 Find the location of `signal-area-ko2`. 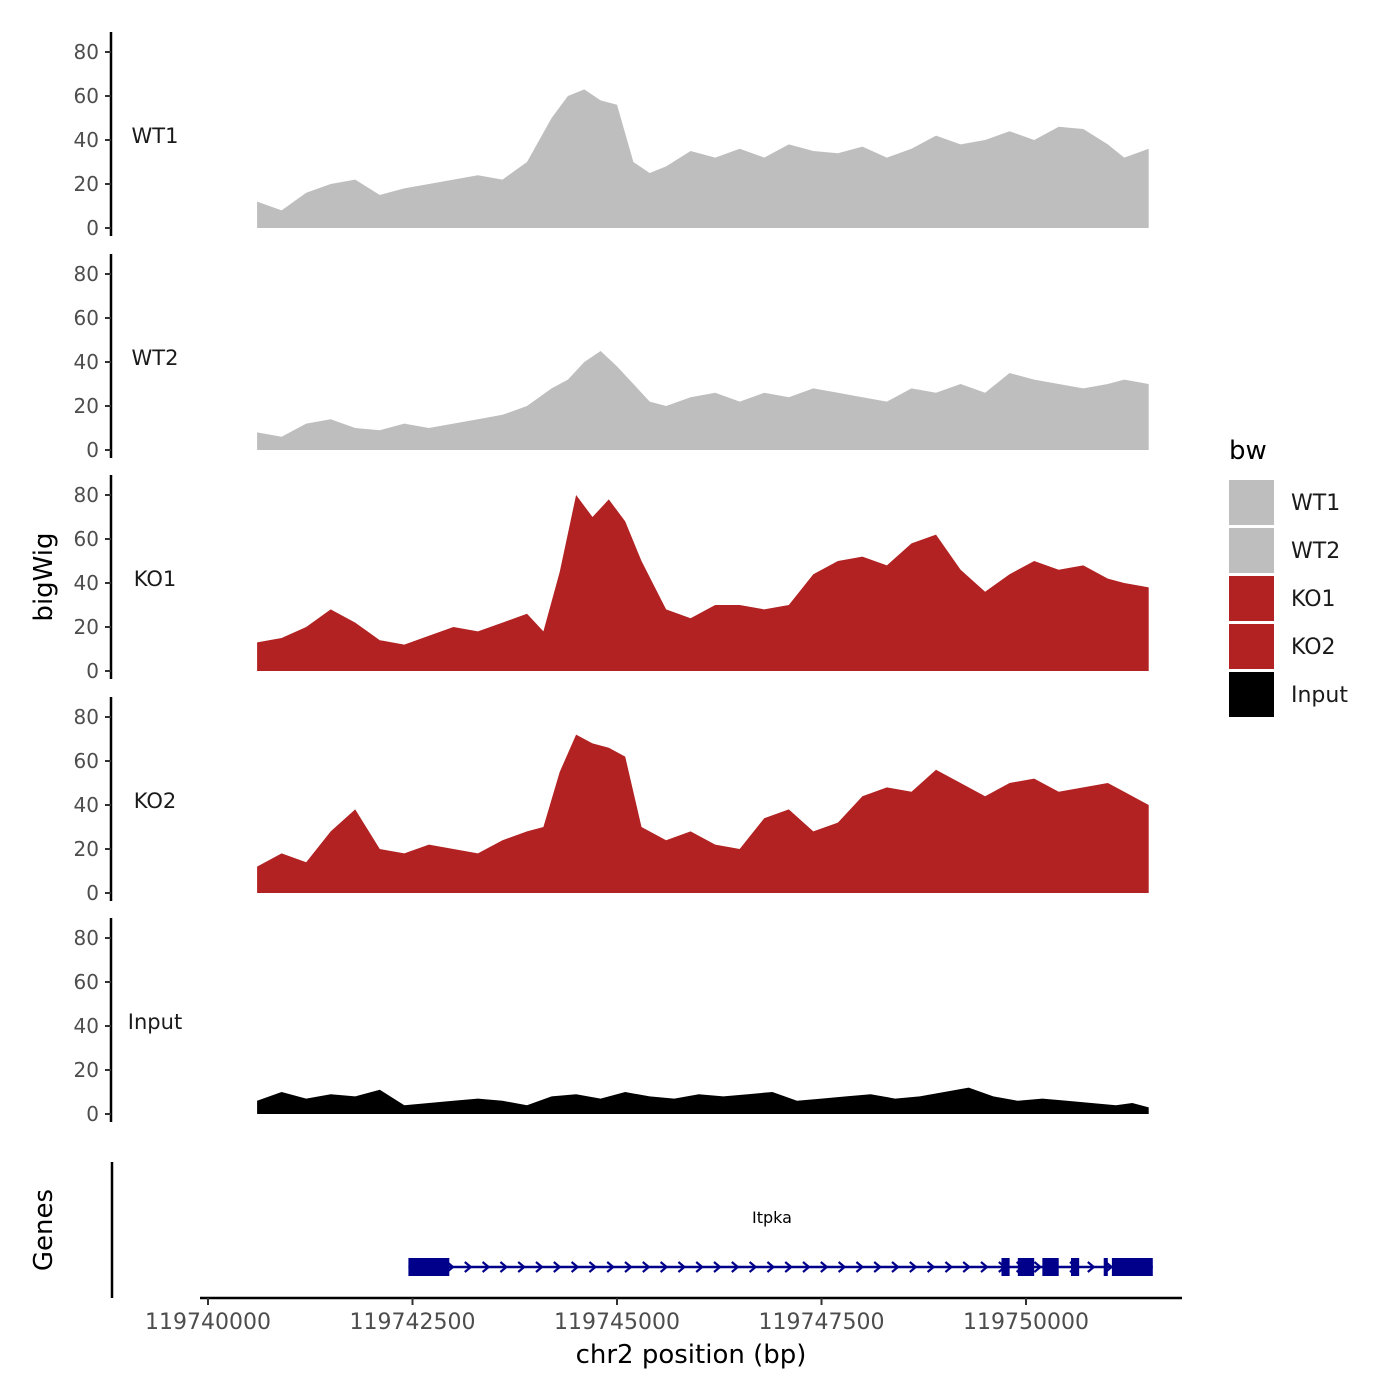

signal-area-ko2 is located at coordinates (703, 813).